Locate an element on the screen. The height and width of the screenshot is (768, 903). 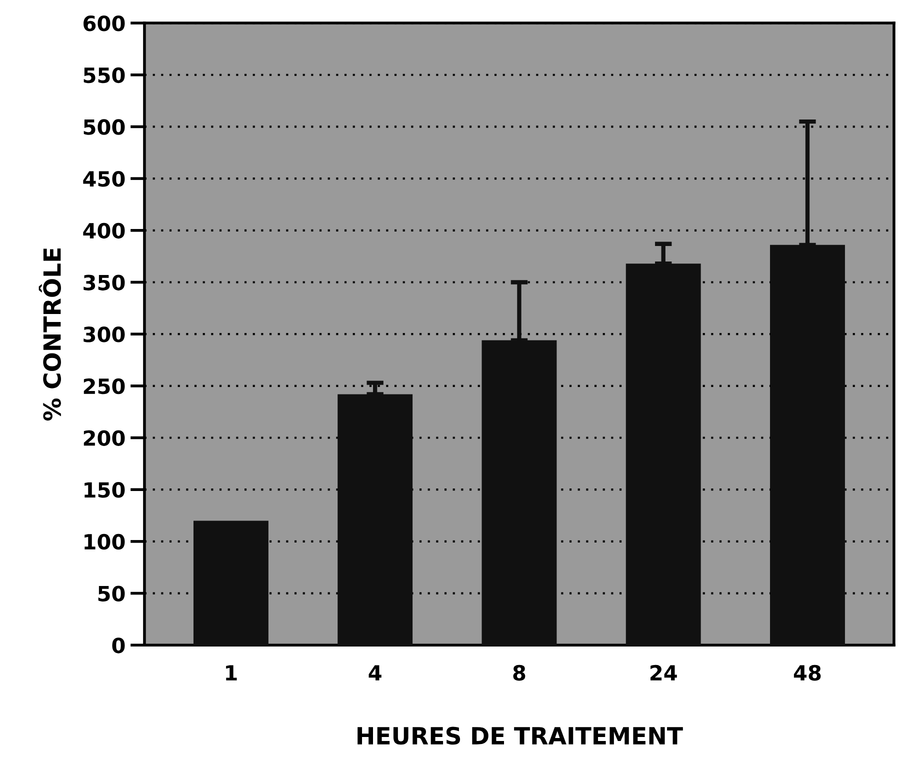
y-tick-label: 200 is located at coordinates (104, 438).